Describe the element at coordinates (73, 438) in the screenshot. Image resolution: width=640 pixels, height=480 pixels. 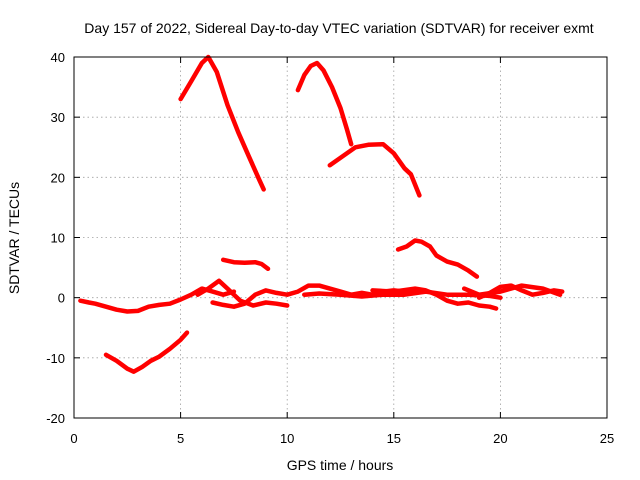
I see `x-tick-label: 0` at that location.